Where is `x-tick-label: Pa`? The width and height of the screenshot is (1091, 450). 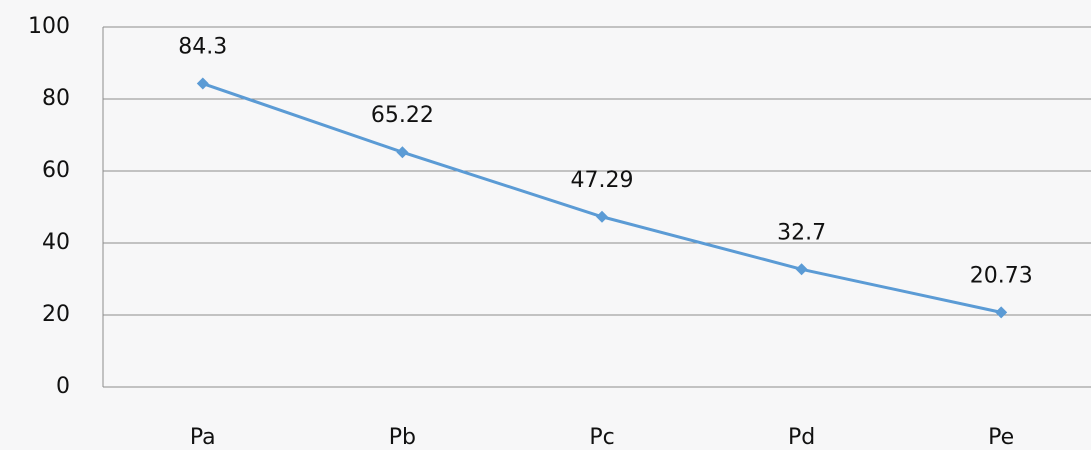
x-tick-label: Pa is located at coordinates (203, 437).